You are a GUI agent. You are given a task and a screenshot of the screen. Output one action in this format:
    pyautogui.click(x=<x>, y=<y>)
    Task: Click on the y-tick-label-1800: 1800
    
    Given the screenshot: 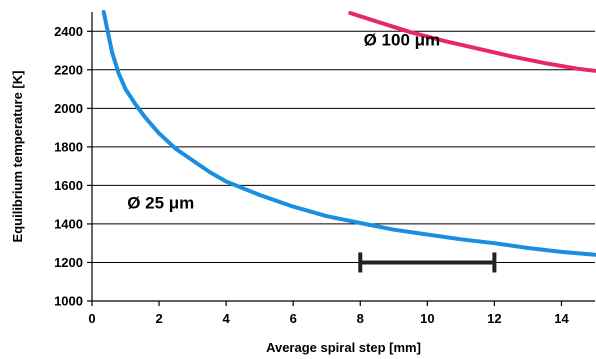 What is the action you would take?
    pyautogui.click(x=68, y=146)
    